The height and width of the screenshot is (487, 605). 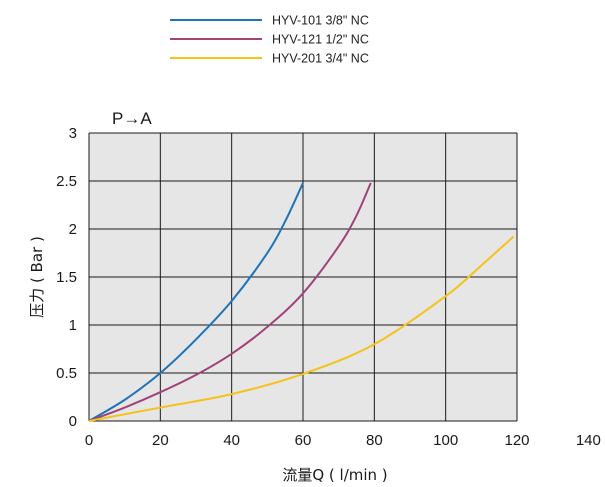 I want to click on x-tick-label: 140, so click(x=588, y=440).